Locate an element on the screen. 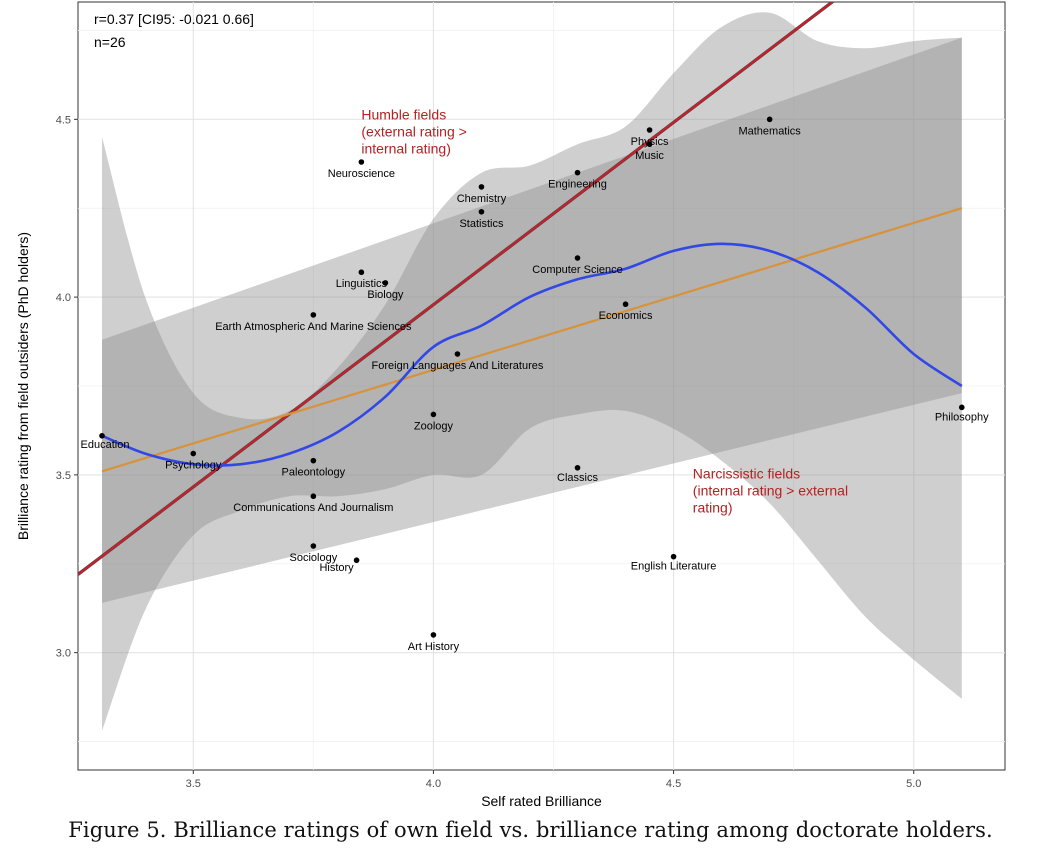  label-history: History is located at coordinates (336, 568).